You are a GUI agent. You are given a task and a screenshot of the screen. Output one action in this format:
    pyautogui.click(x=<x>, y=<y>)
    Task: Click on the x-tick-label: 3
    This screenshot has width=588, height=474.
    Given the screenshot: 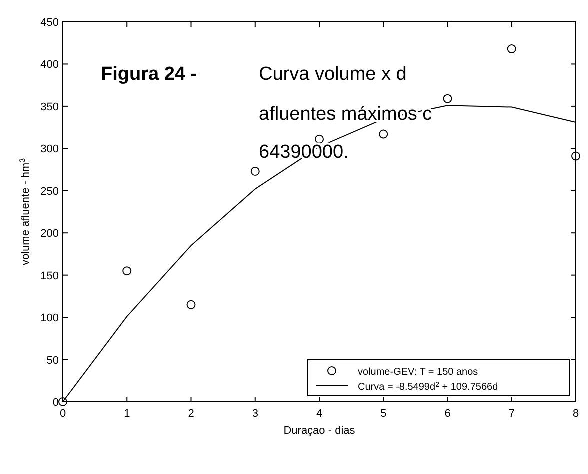 What is the action you would take?
    pyautogui.click(x=255, y=414)
    